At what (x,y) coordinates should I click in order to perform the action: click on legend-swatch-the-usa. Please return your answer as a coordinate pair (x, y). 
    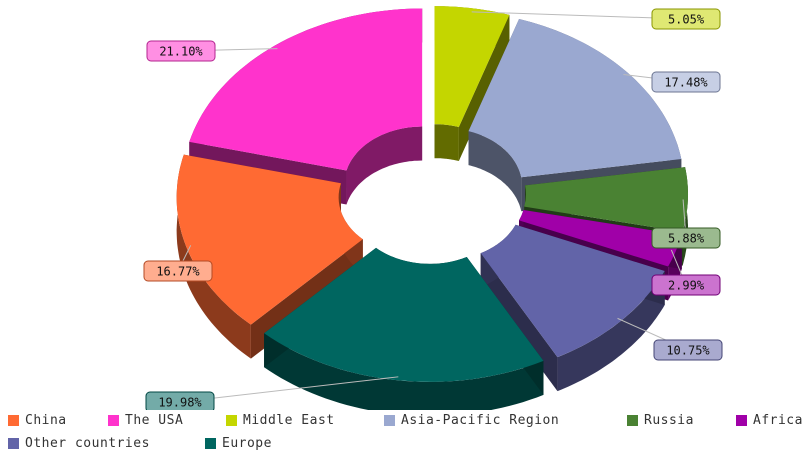
    Looking at the image, I should click on (113, 420).